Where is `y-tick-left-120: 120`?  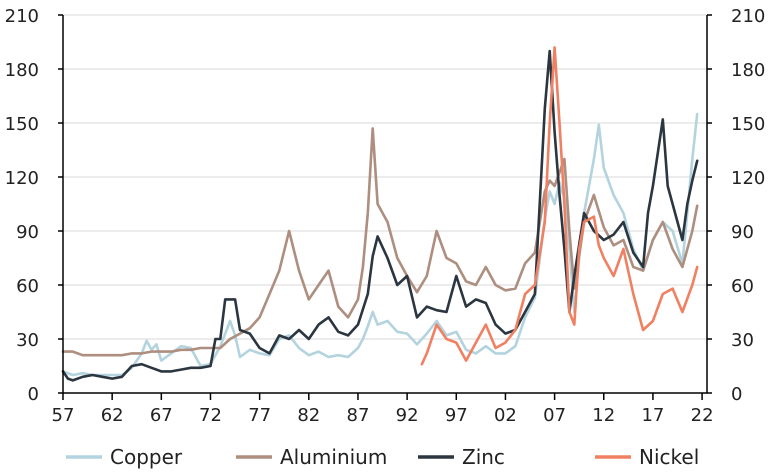
y-tick-left-120: 120 is located at coordinates (22, 178).